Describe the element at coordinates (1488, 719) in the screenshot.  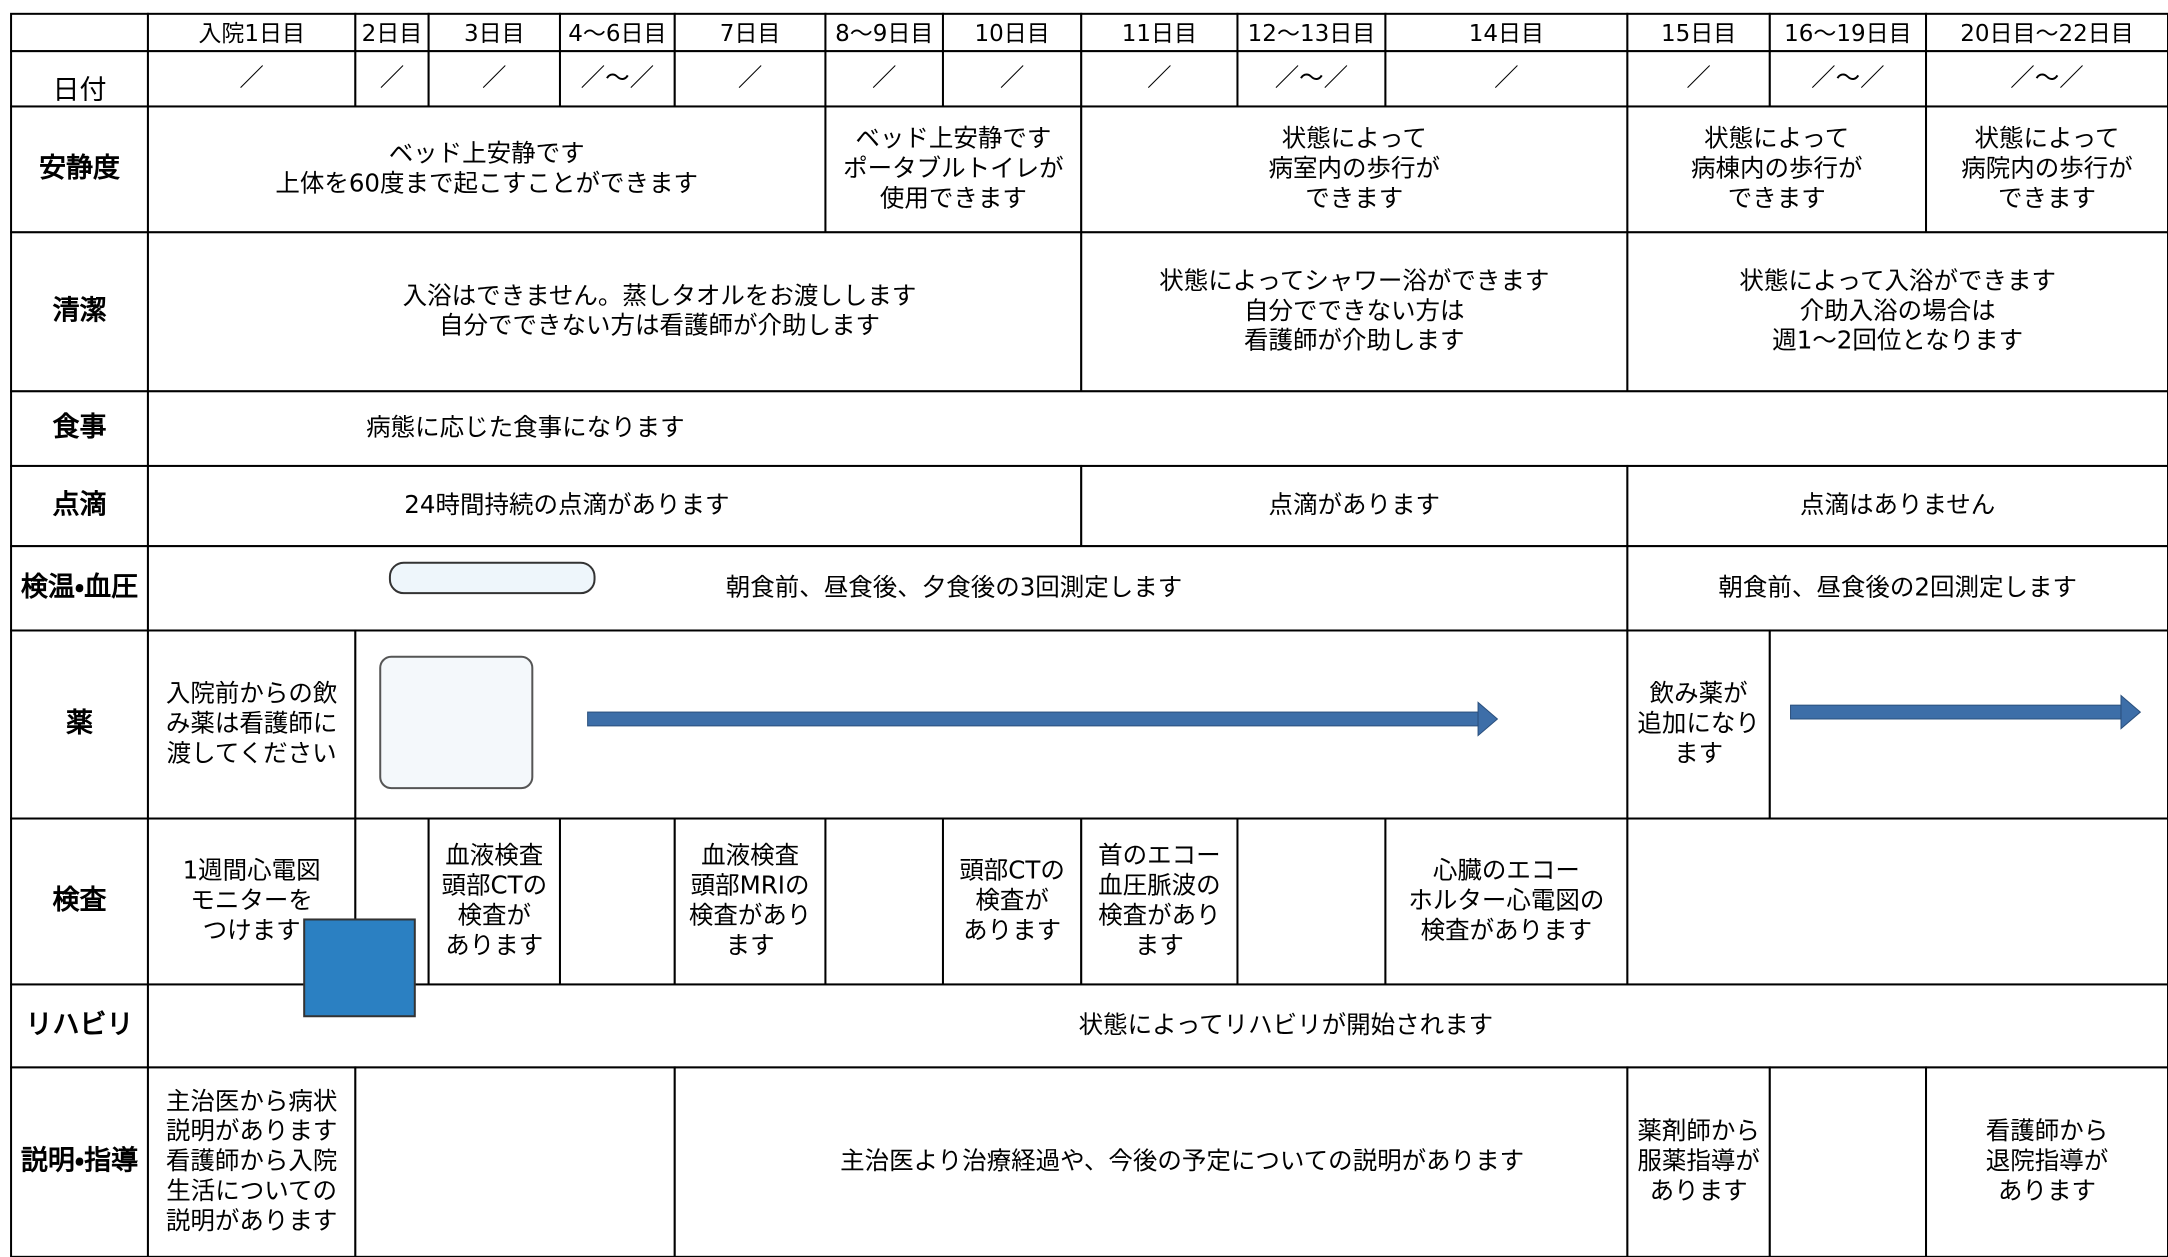
I see `arrow-head` at that location.